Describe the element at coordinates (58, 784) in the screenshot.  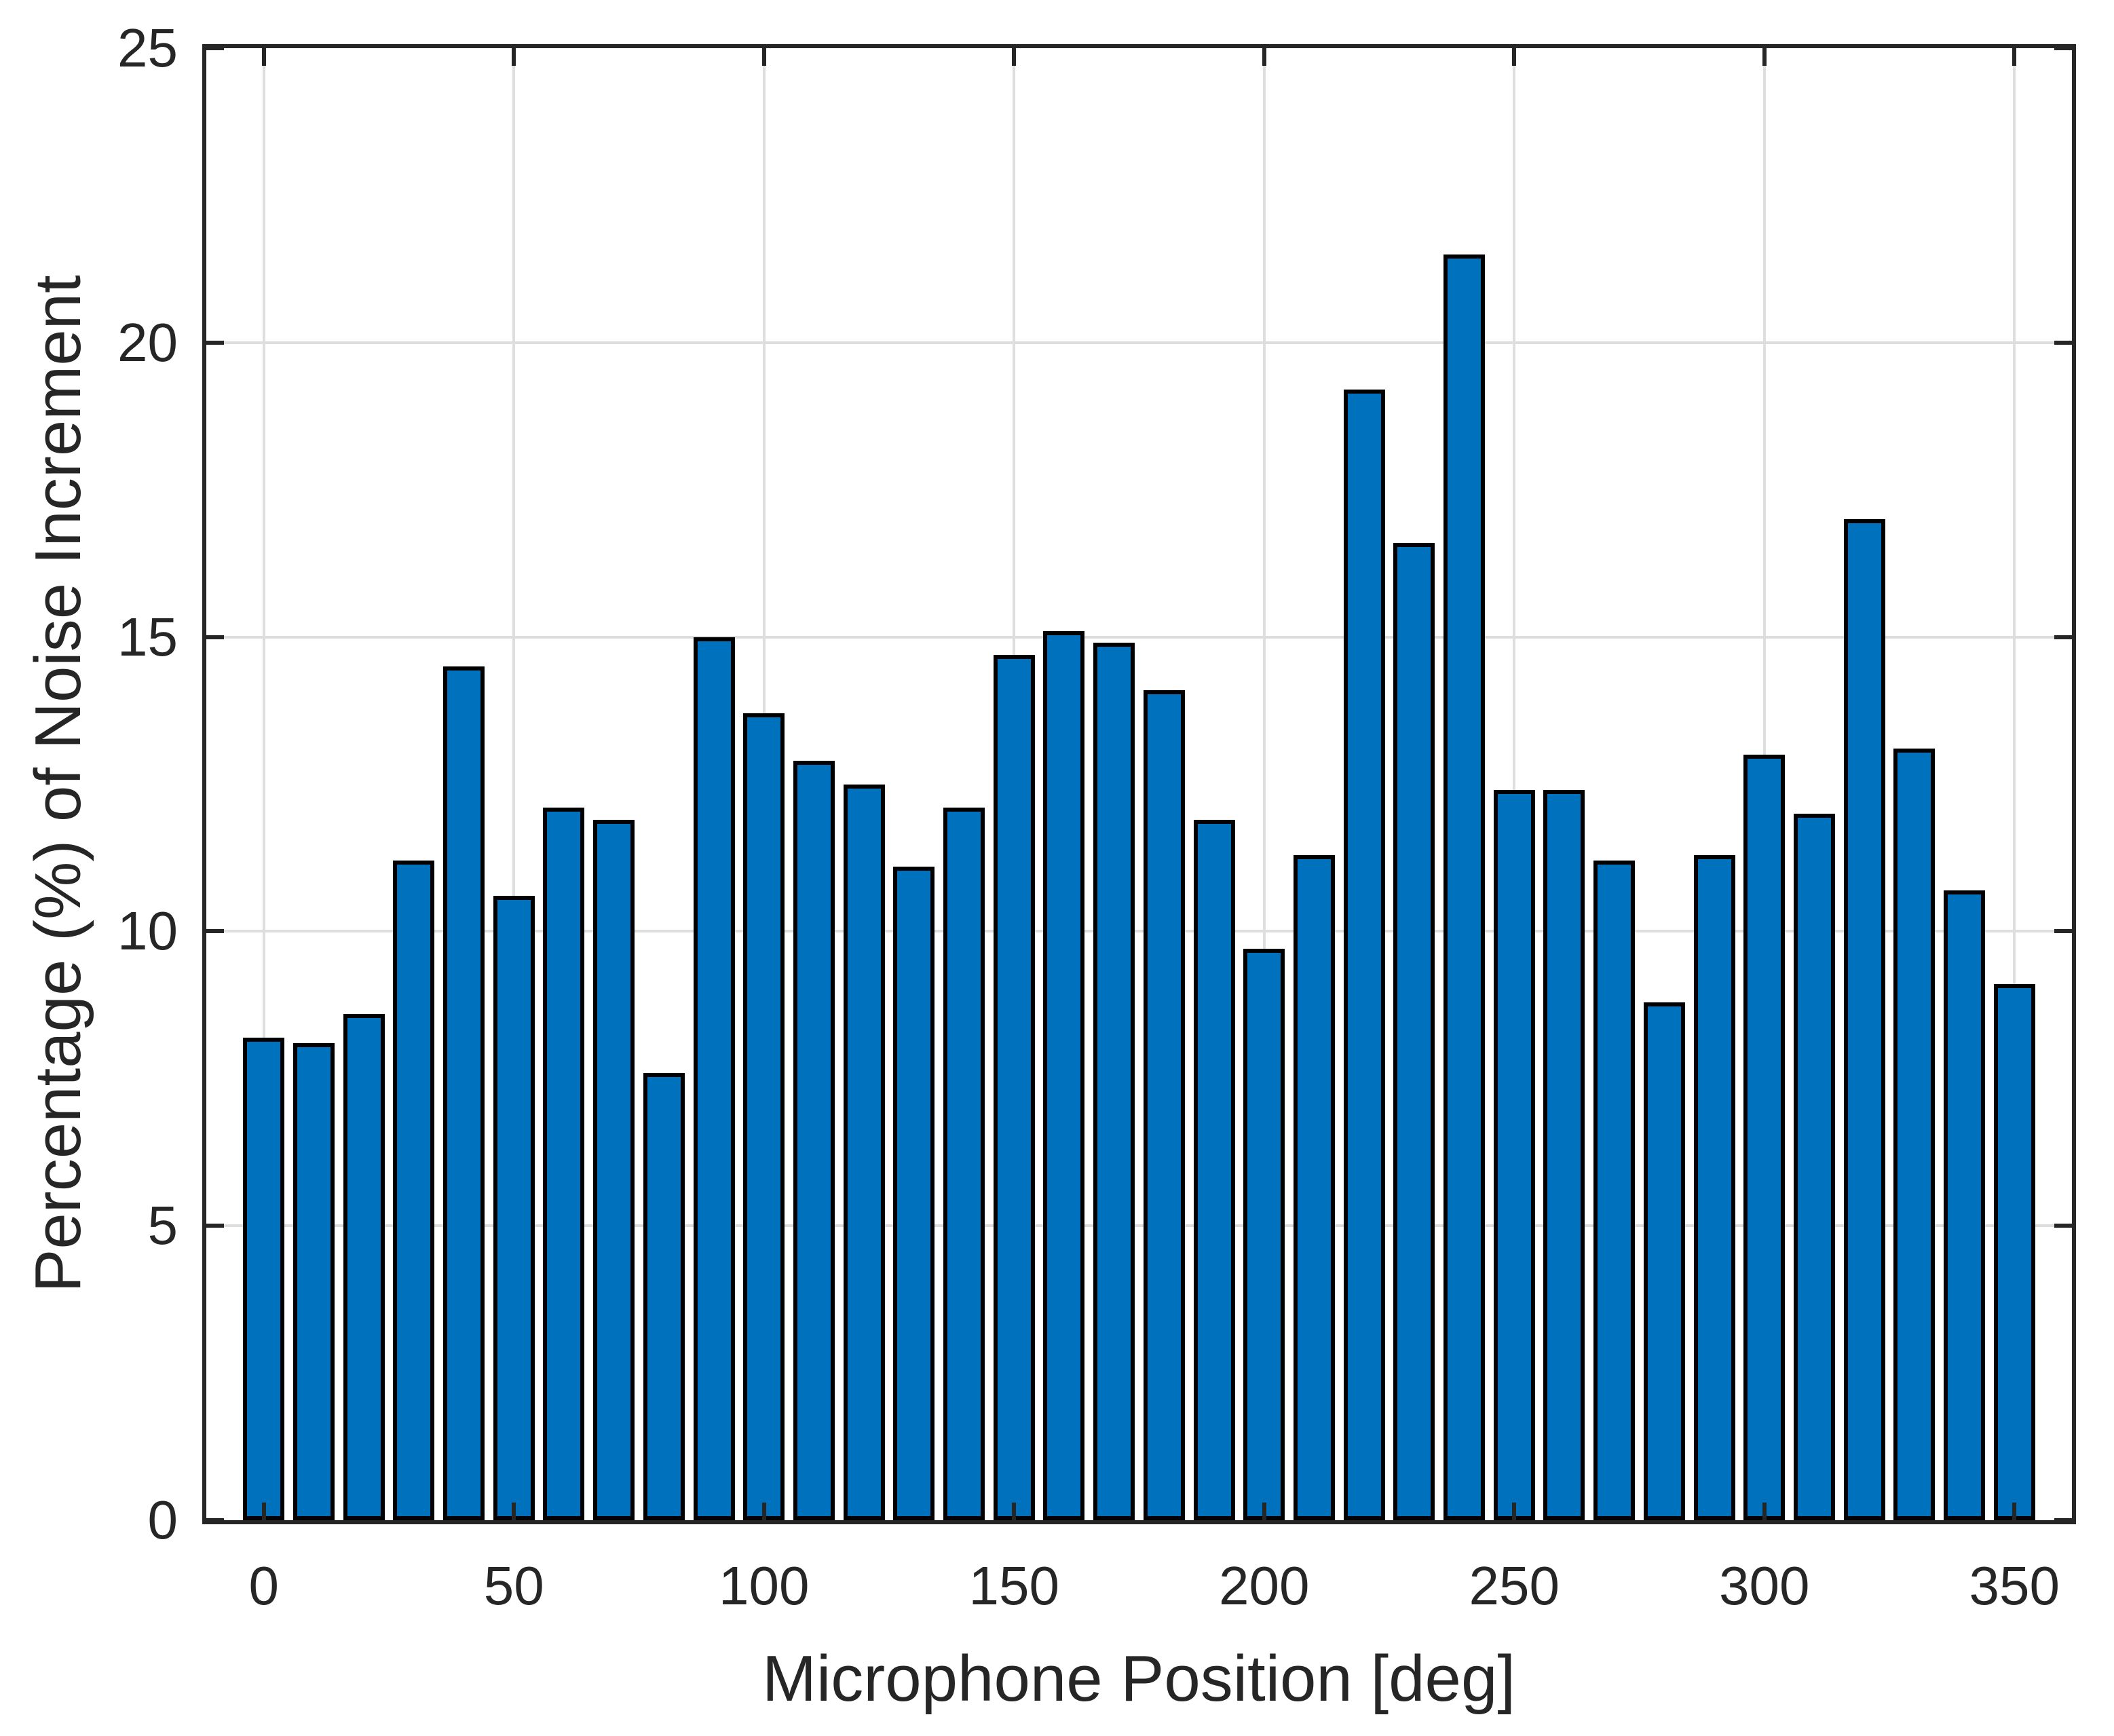
I see `y-axis-label: Percentage (%) of Noise Increment` at that location.